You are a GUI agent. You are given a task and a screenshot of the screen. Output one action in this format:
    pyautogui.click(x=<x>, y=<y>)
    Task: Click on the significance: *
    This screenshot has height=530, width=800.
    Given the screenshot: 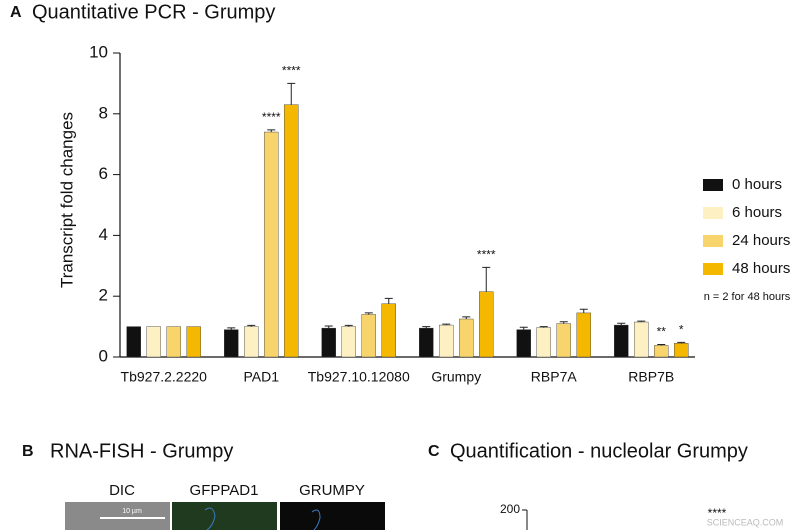 What is the action you would take?
    pyautogui.click(x=681, y=330)
    